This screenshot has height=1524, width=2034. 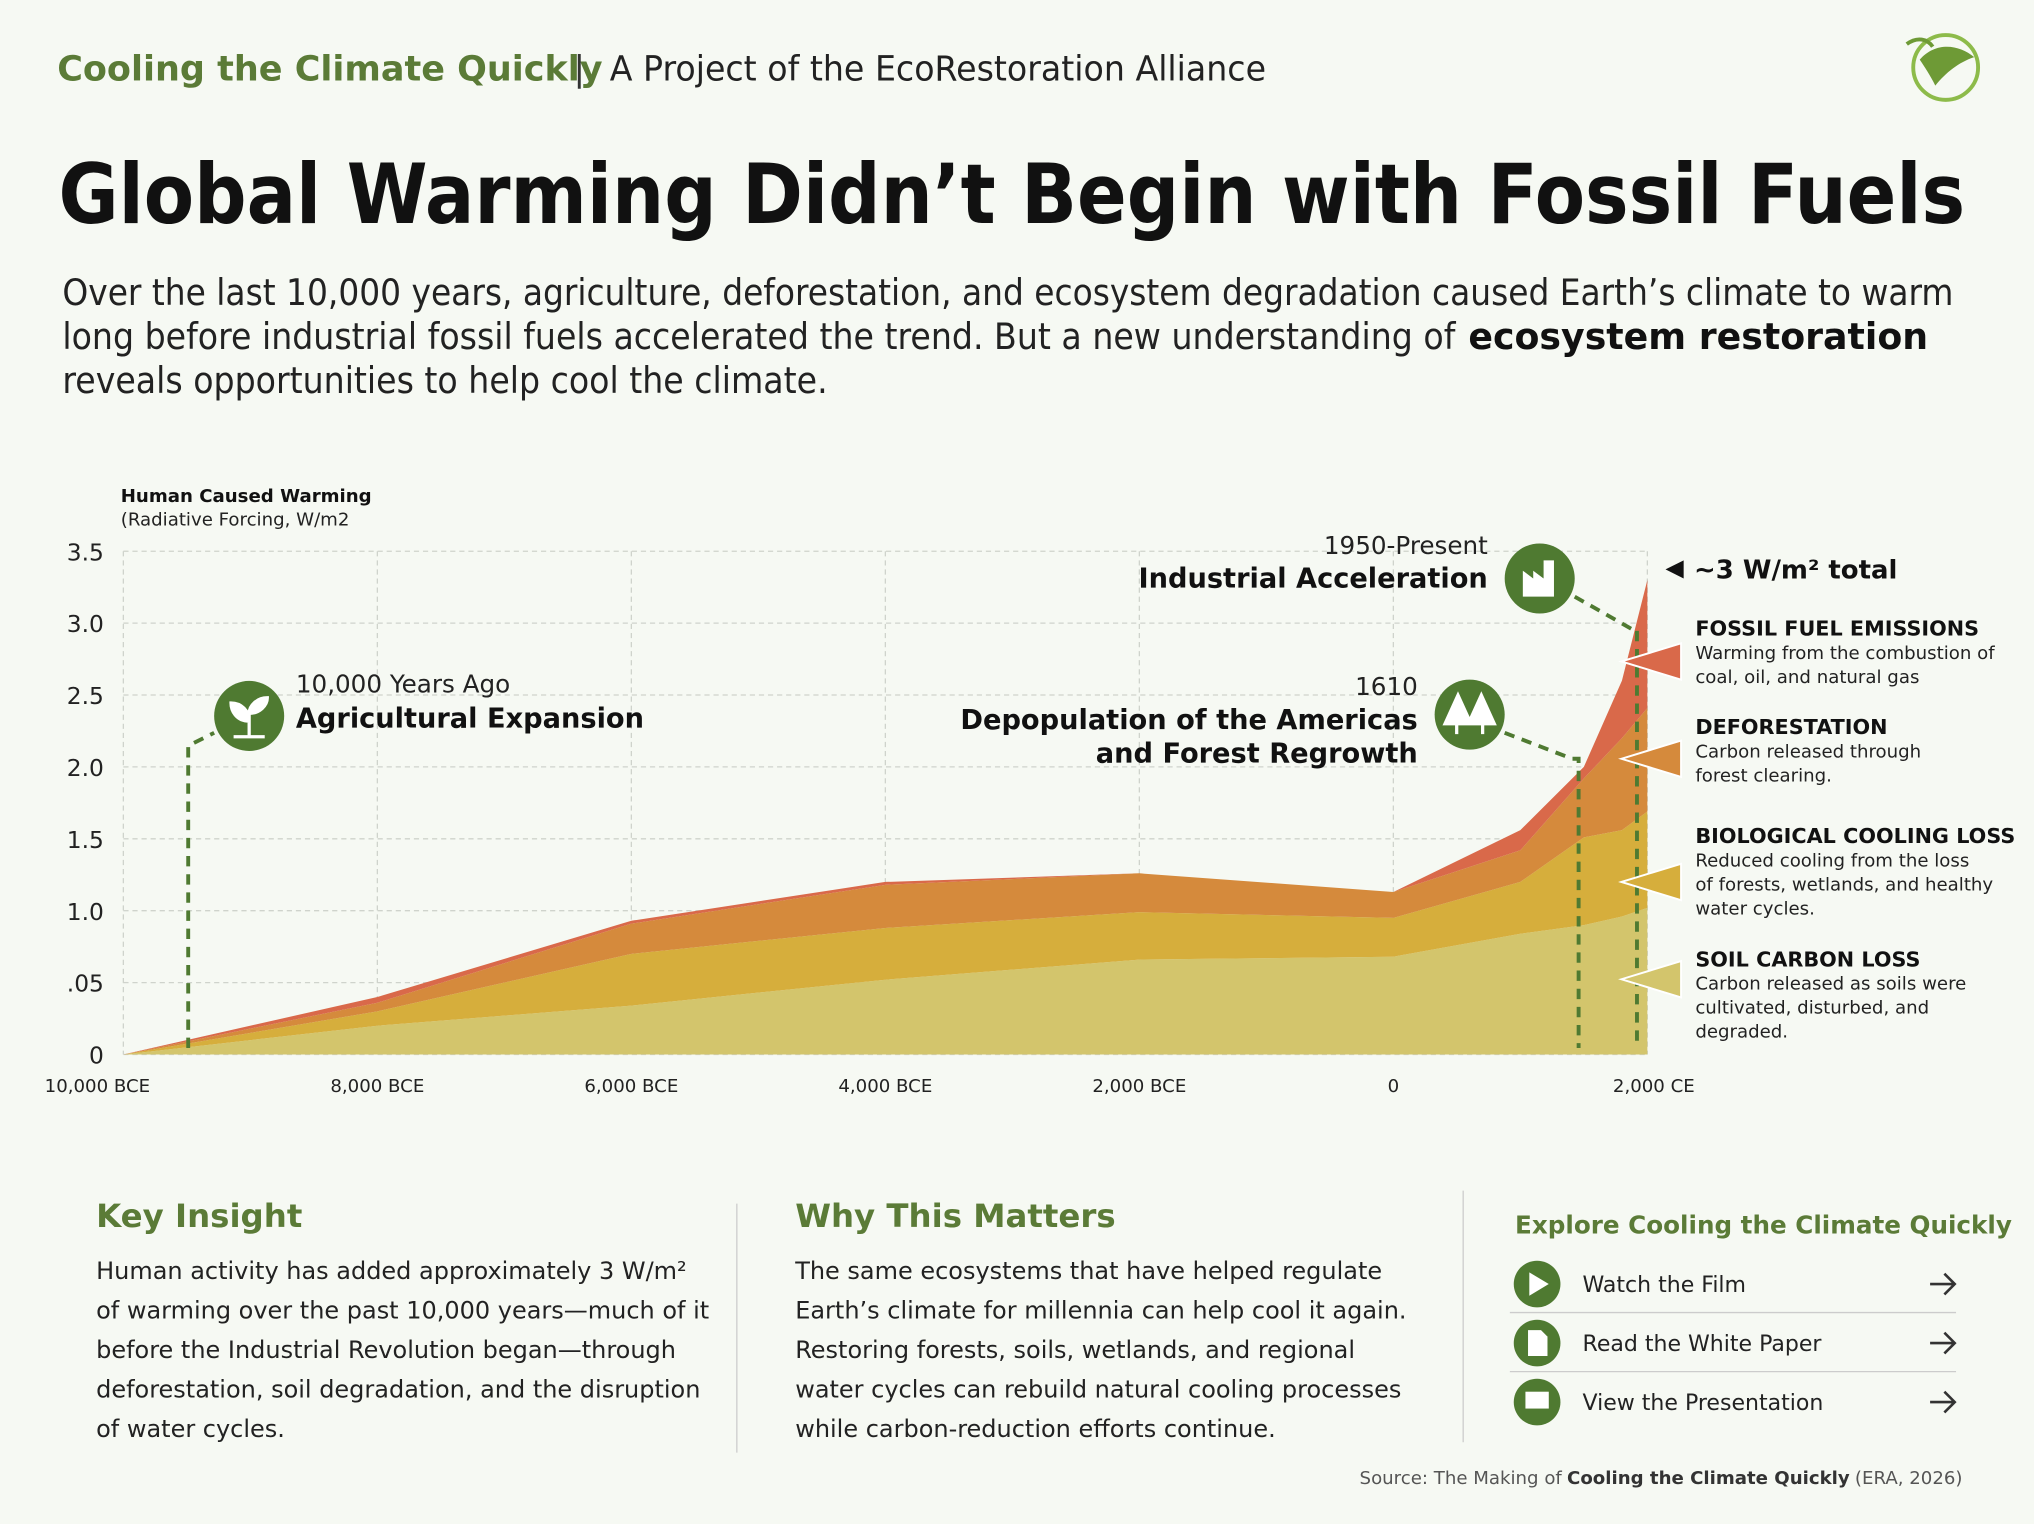 What do you see at coordinates (1461, 1478) in the screenshot?
I see `source-prefix: Source: The Making of` at bounding box center [1461, 1478].